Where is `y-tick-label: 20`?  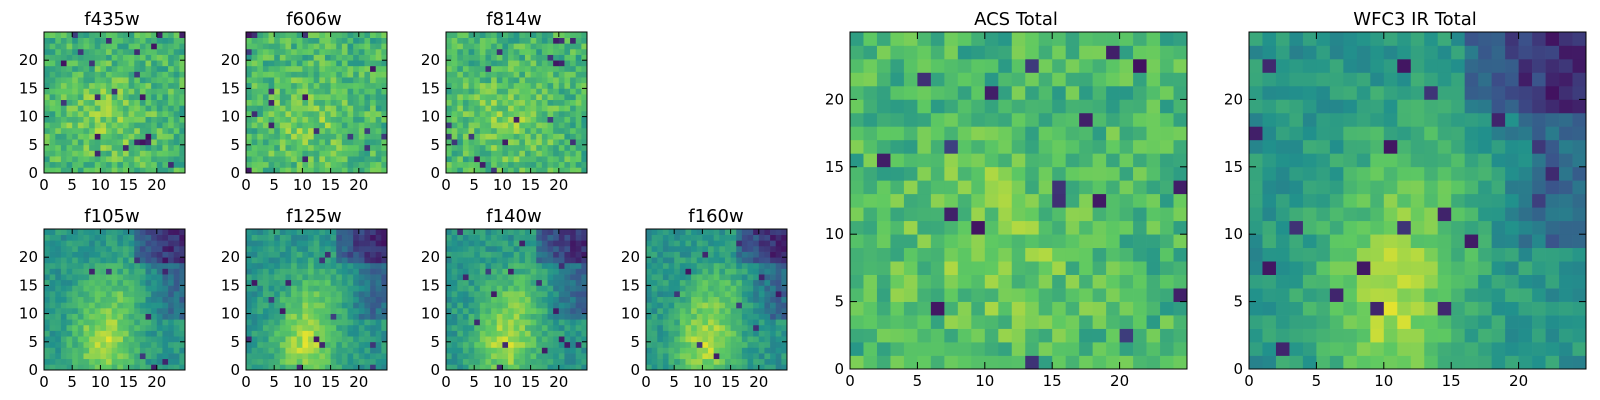
y-tick-label: 20 is located at coordinates (230, 257).